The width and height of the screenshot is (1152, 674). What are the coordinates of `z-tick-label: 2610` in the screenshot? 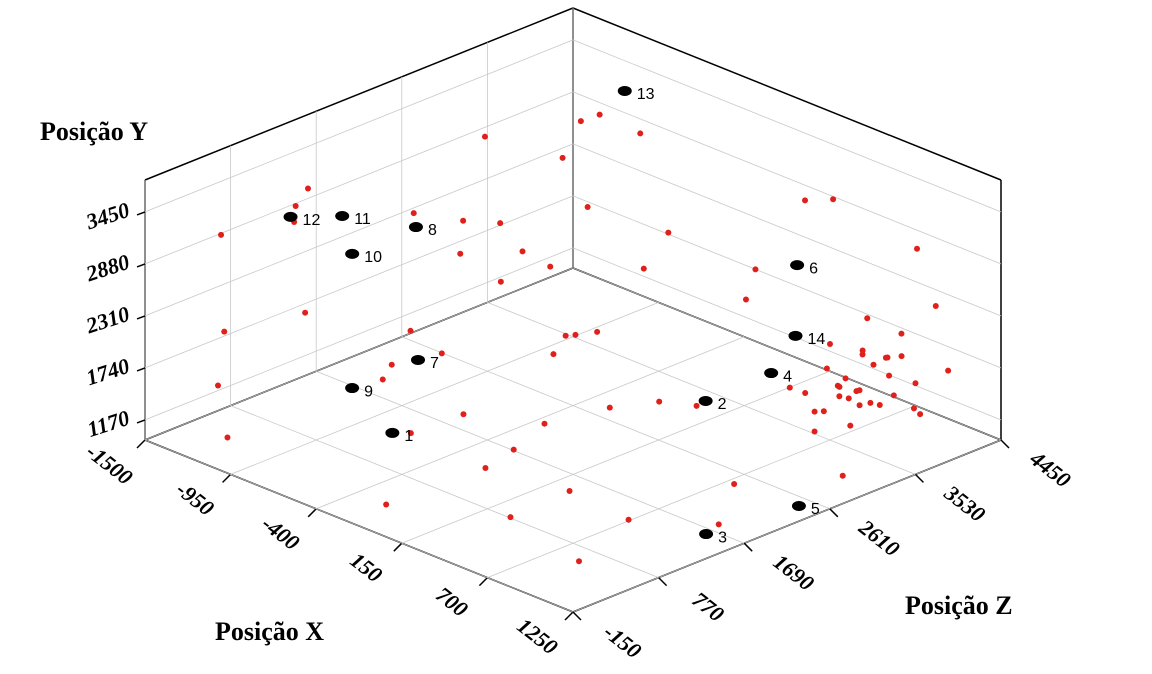 It's located at (879, 537).